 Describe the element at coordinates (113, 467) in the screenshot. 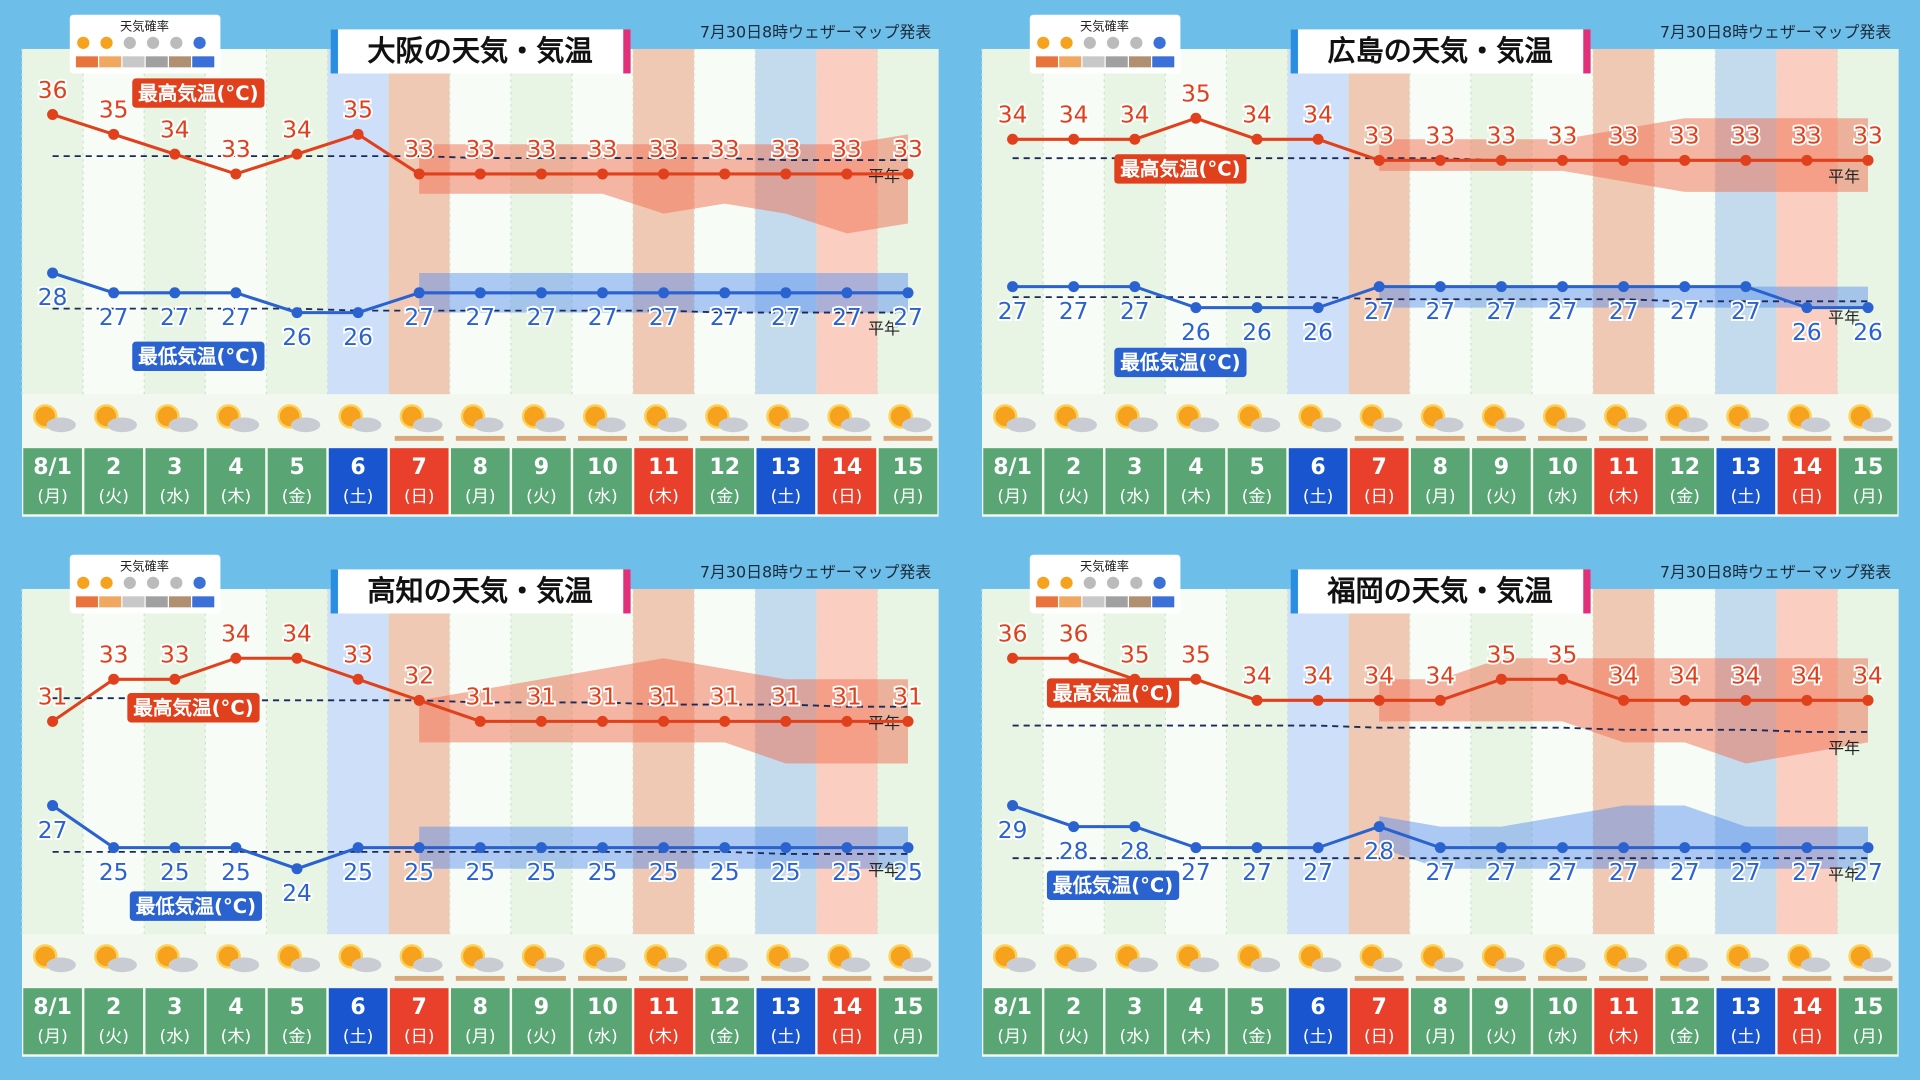

I see `date-label: 2` at that location.